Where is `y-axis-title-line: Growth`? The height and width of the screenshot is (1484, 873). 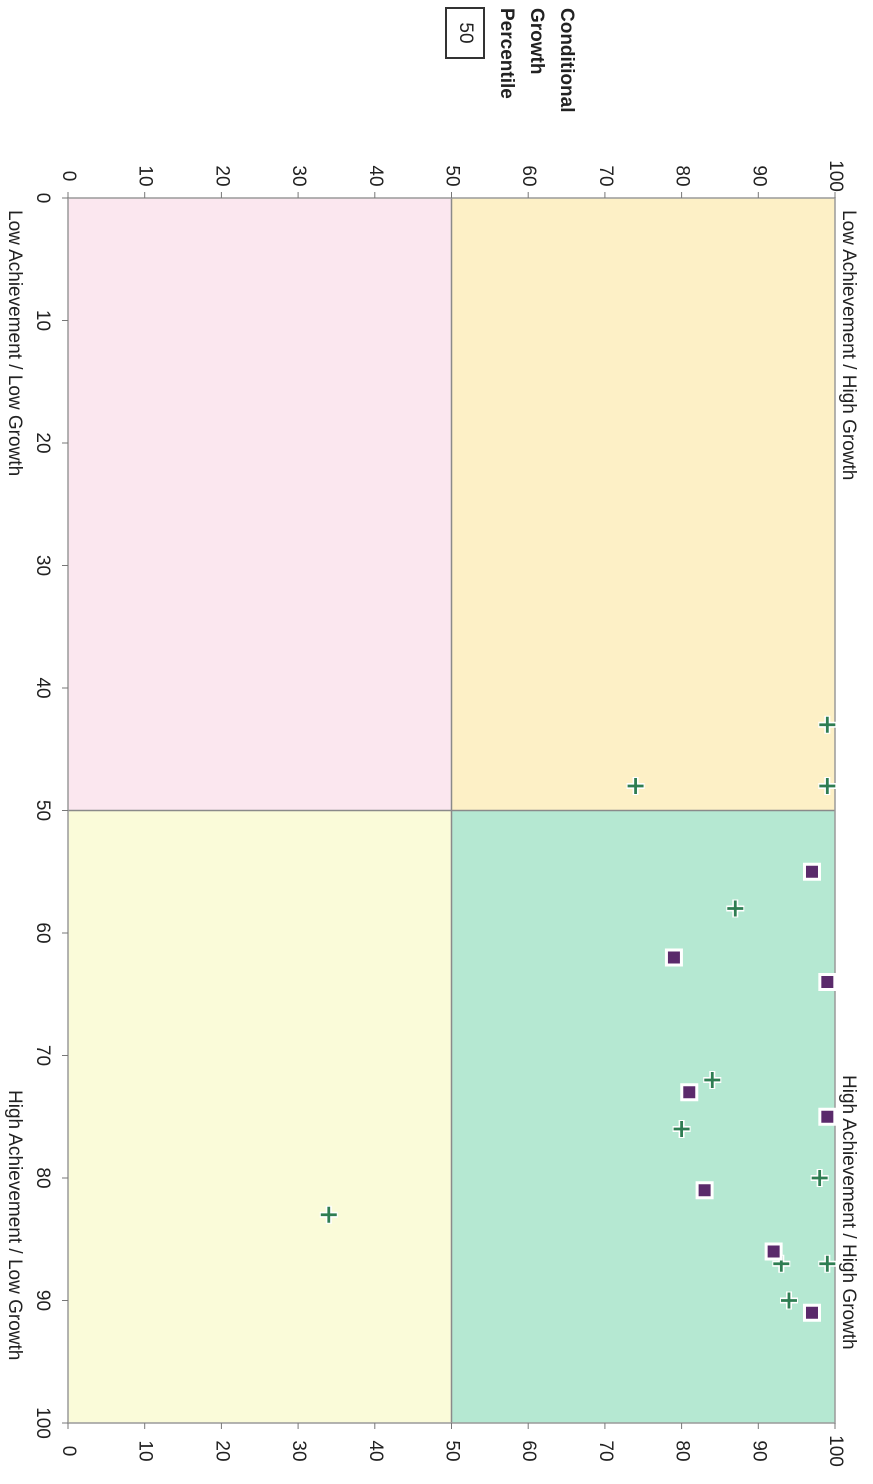 y-axis-title-line: Growth is located at coordinates (536, 41).